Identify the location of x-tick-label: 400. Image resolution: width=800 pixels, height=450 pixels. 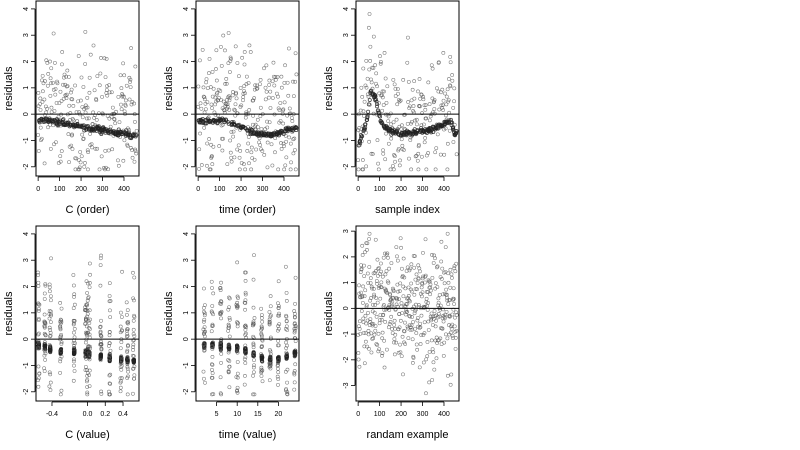
(124, 189).